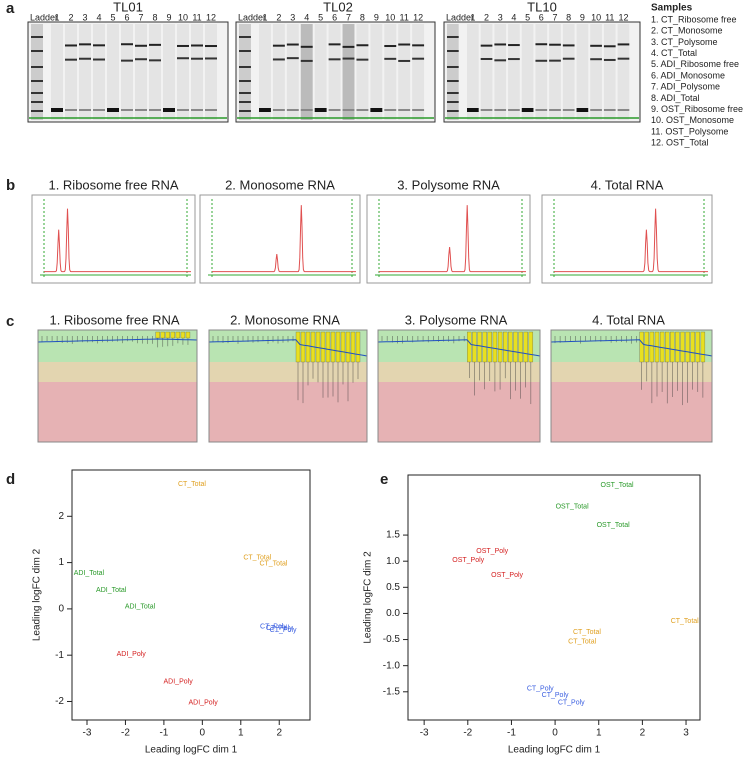  I want to click on sample-label: 9. OST_Ribosome free, so click(697, 109).